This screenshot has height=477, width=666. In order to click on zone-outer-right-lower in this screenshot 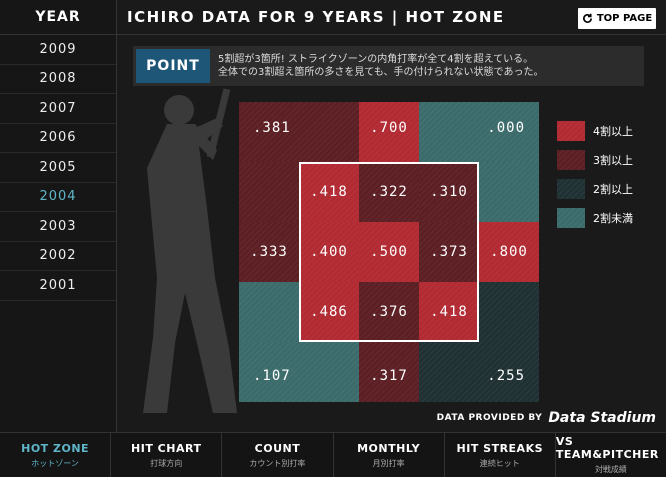, I will do `click(509, 312)`.